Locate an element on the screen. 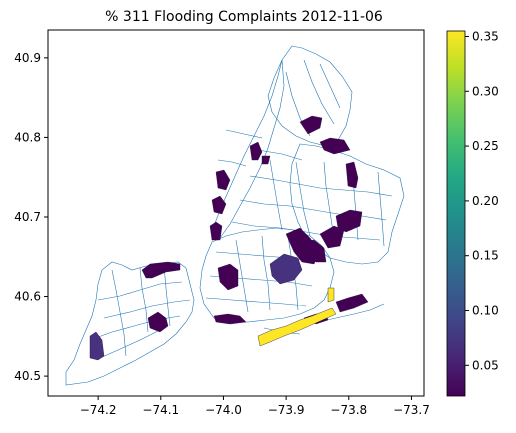 This screenshot has width=516, height=433. region-bronx-east is located at coordinates (311, 125).